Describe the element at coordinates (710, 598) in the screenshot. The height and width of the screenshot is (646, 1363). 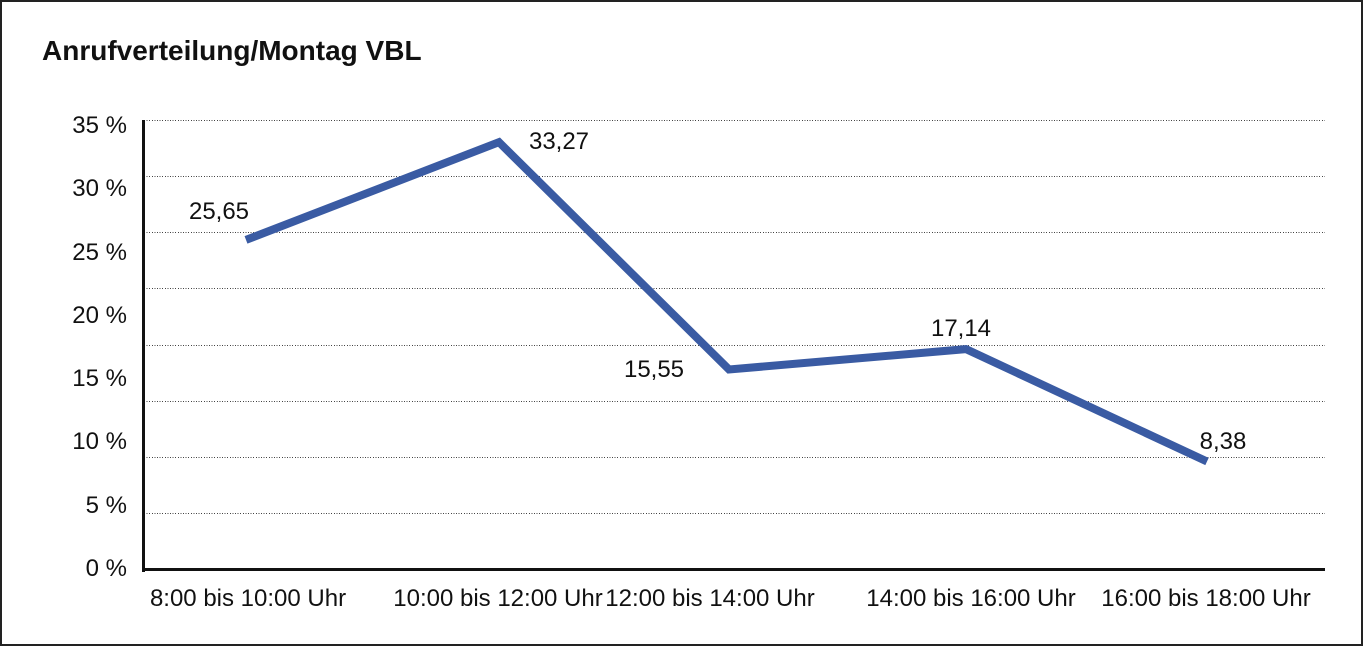
I see `x-category-label: 12:00 bis 14:00 Uhr` at that location.